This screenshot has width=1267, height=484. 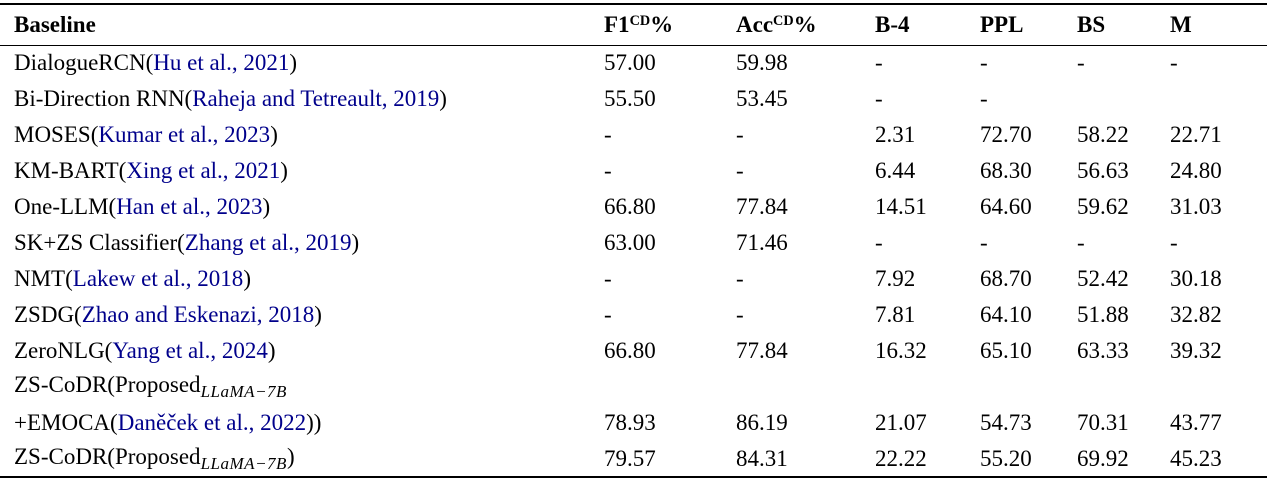 I want to click on metric-value-cell: 39.32, so click(x=1196, y=350).